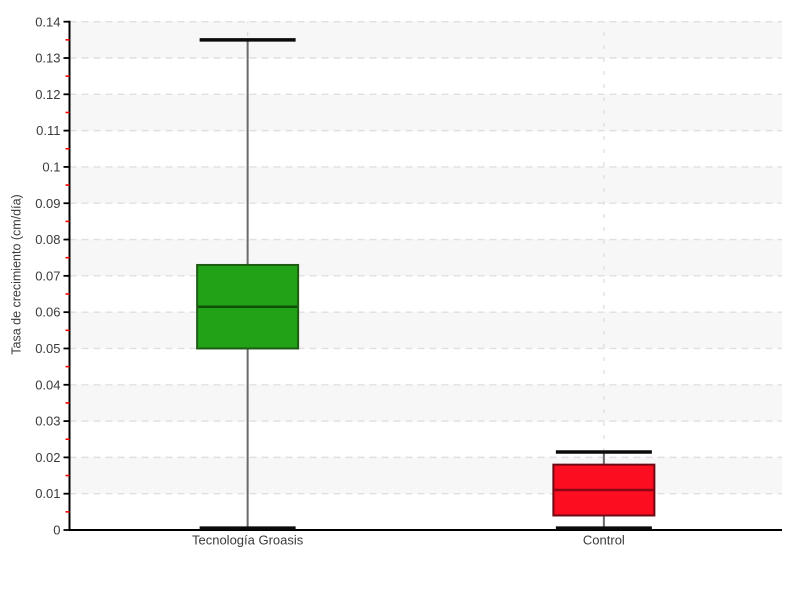 The height and width of the screenshot is (600, 800). What do you see at coordinates (16, 274) in the screenshot?
I see `y-axis-title: Tasa de crecimiento (cm/día)` at bounding box center [16, 274].